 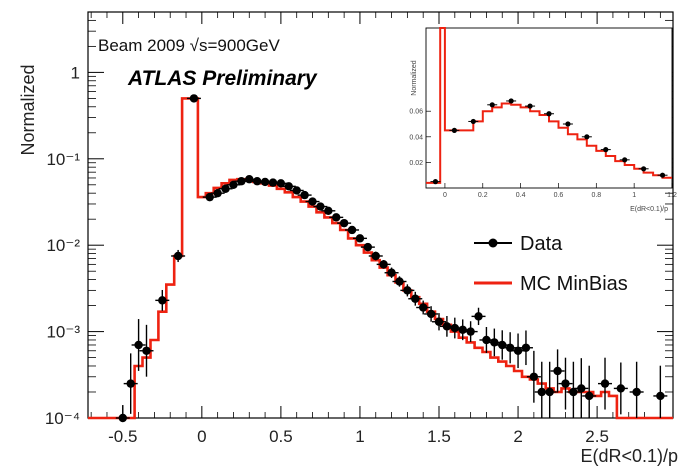 I want to click on inset-data-series, so click(x=549, y=141).